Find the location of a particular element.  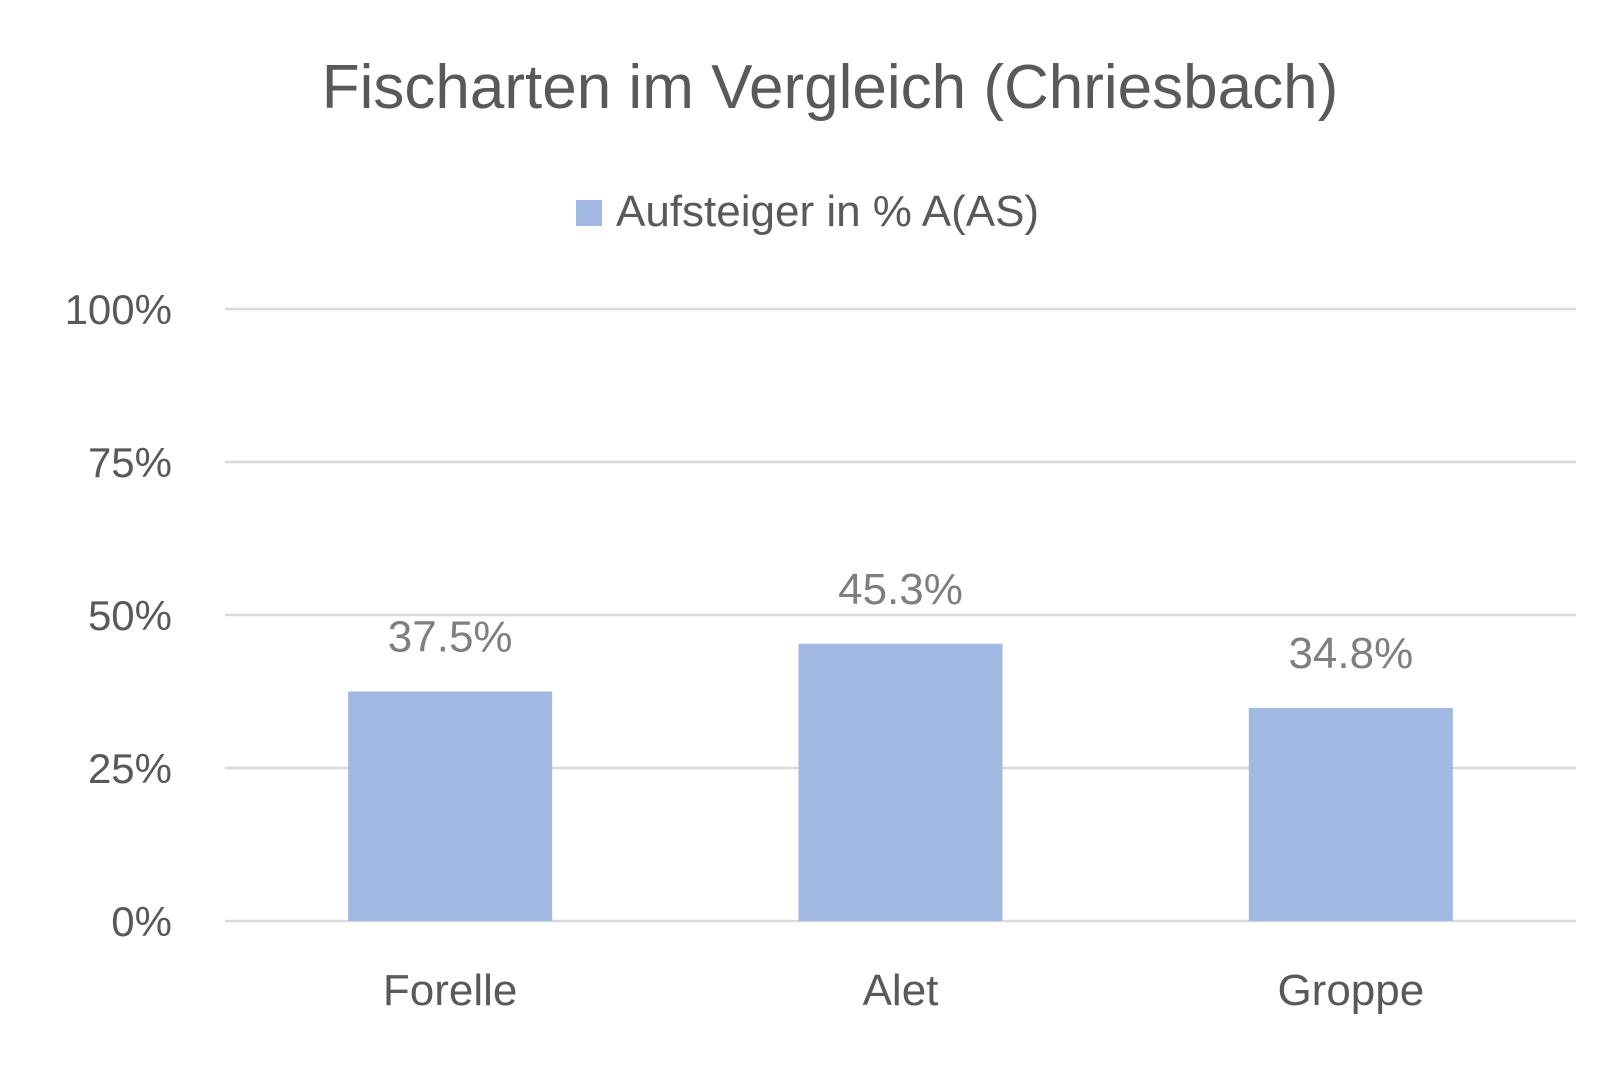

bar-forelle is located at coordinates (450, 806).